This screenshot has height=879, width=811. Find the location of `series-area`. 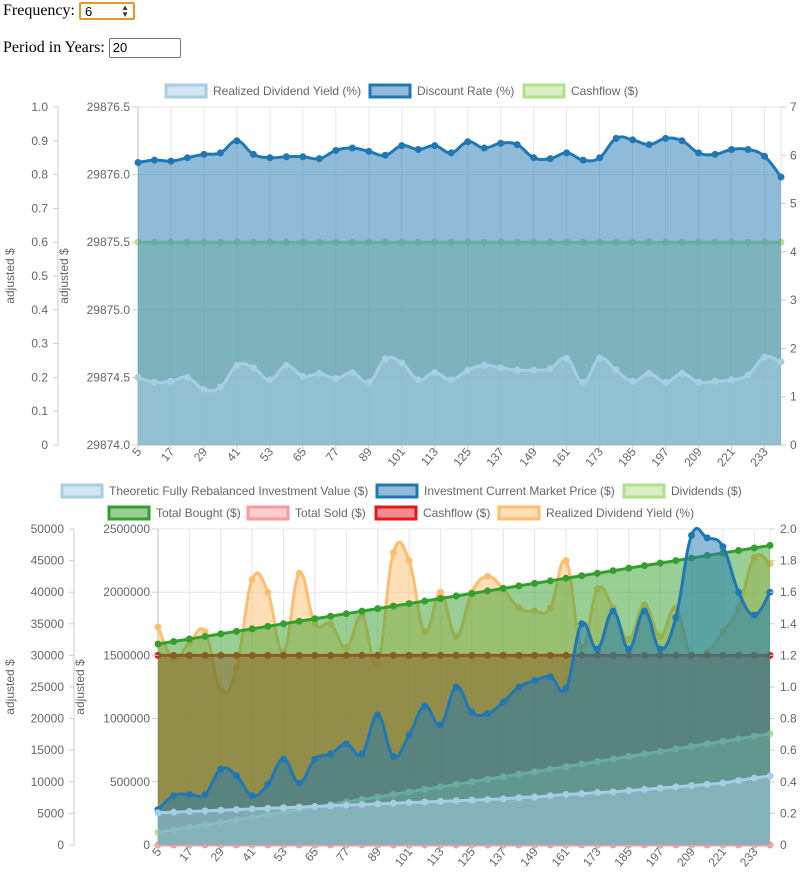

series-area is located at coordinates (459, 400).